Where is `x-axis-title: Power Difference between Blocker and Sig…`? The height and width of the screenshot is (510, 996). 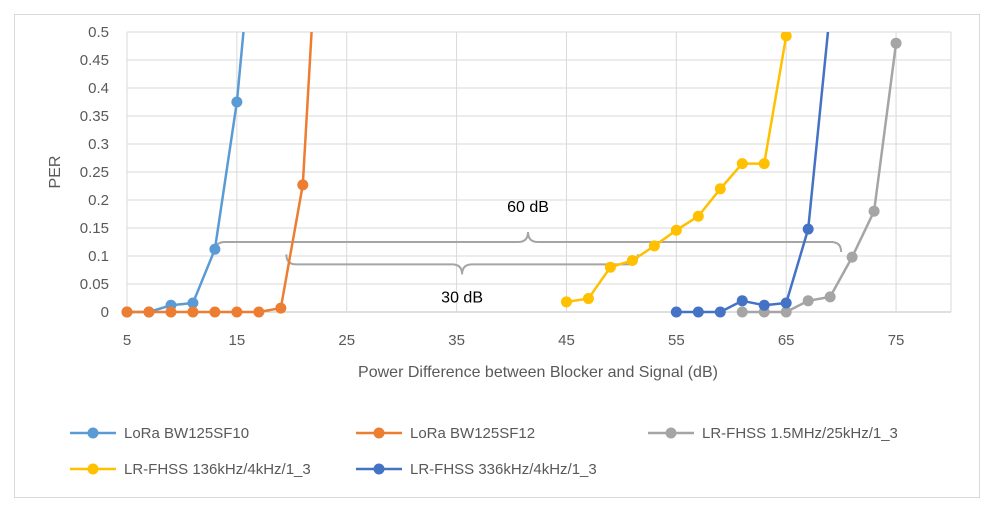
x-axis-title: Power Difference between Blocker and Sig… is located at coordinates (538, 372).